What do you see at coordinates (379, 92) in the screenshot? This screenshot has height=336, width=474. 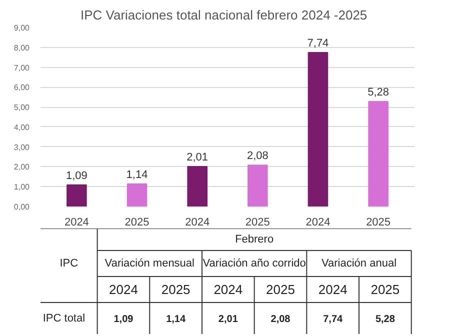 I see `data-label: 5,28` at bounding box center [379, 92].